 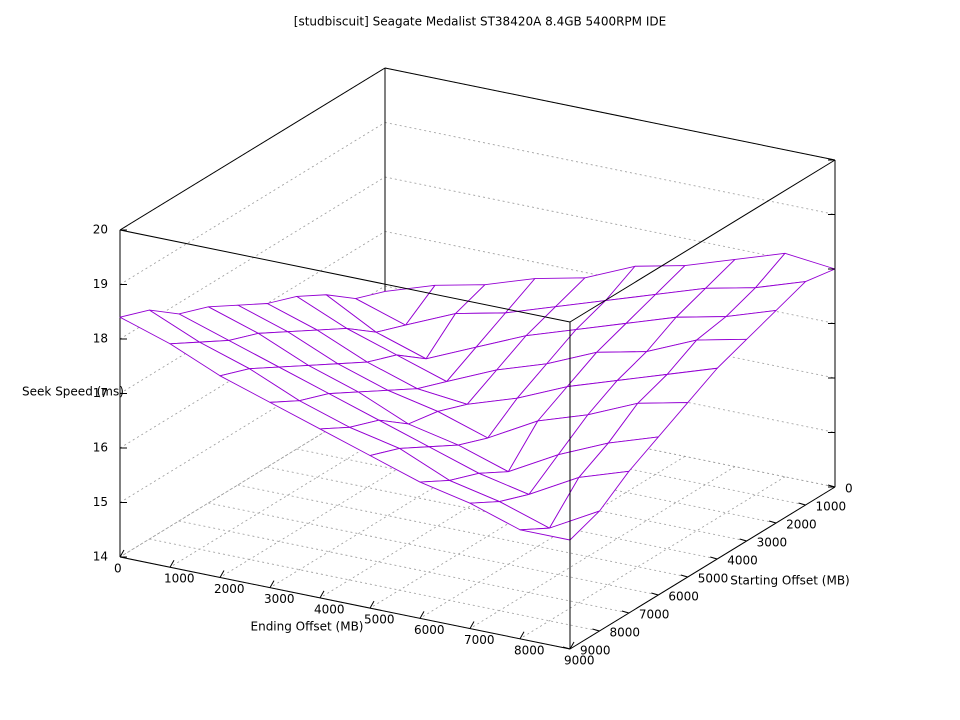 What do you see at coordinates (479, 640) in the screenshot?
I see `x-tick-label: 7000` at bounding box center [479, 640].